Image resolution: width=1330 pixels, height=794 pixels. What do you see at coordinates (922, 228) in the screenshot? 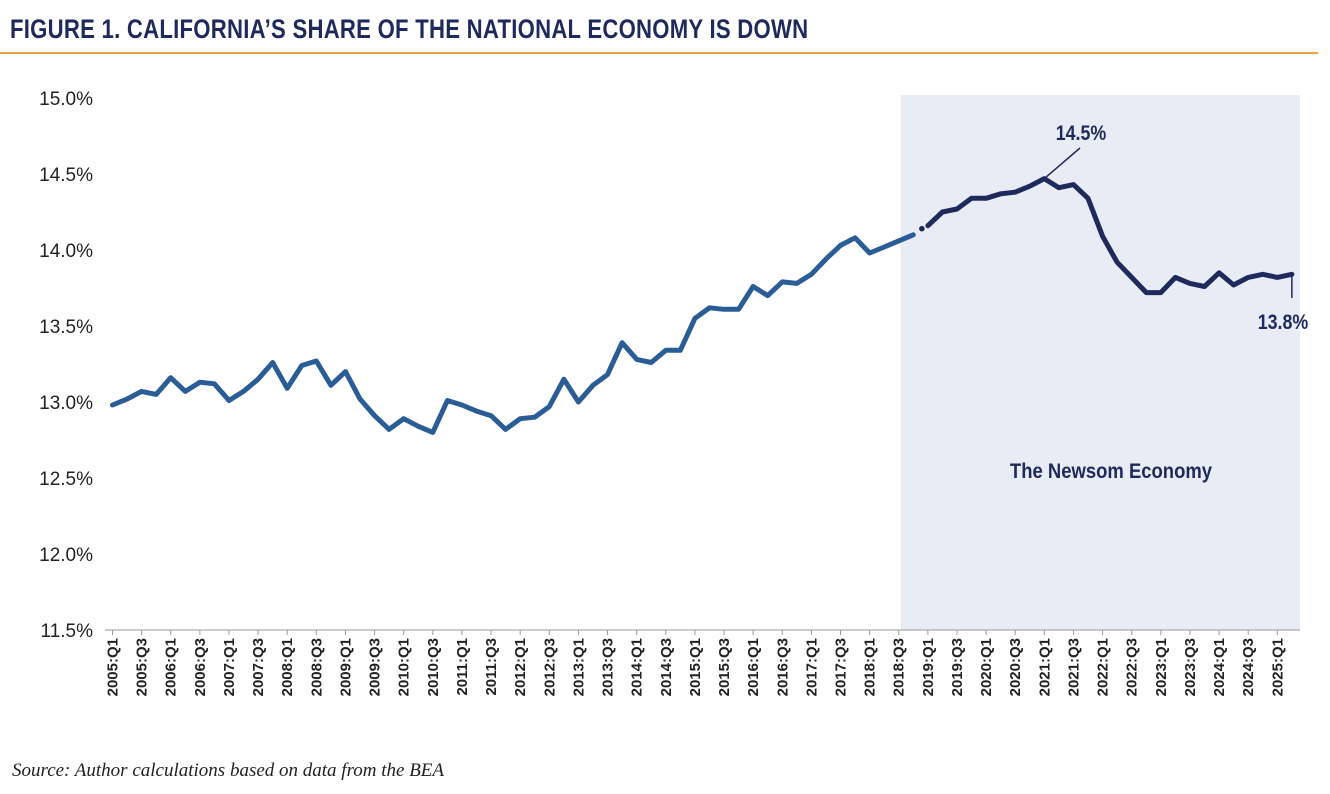
I see `series-start-dot` at bounding box center [922, 228].